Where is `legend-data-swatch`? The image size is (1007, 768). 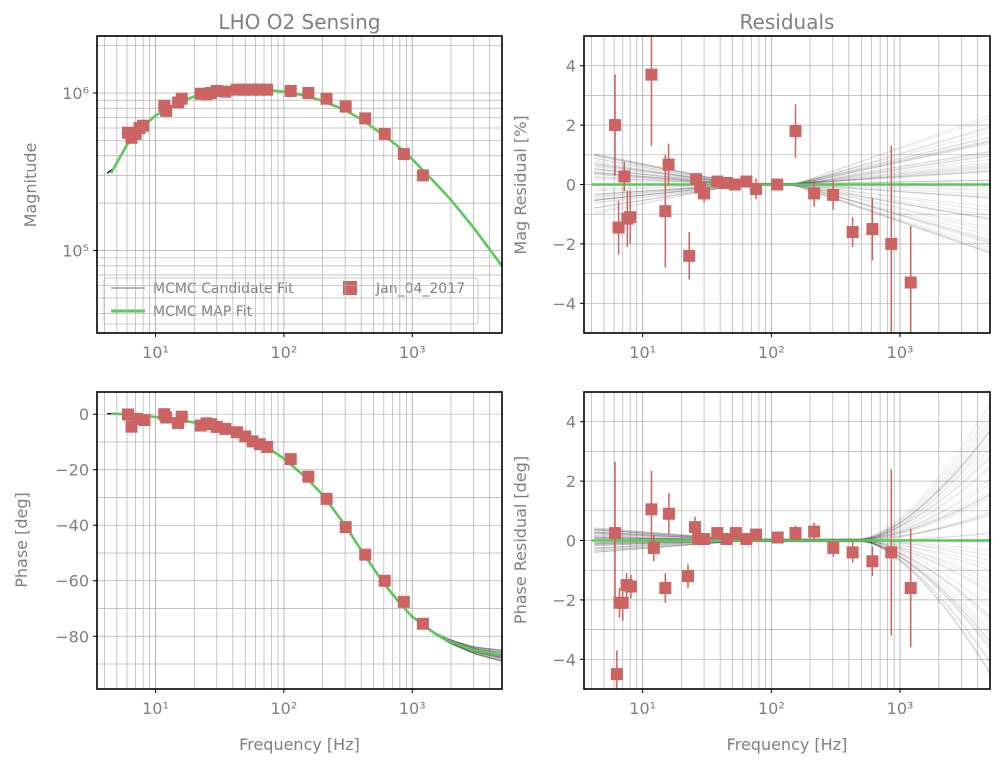 legend-data-swatch is located at coordinates (350, 288).